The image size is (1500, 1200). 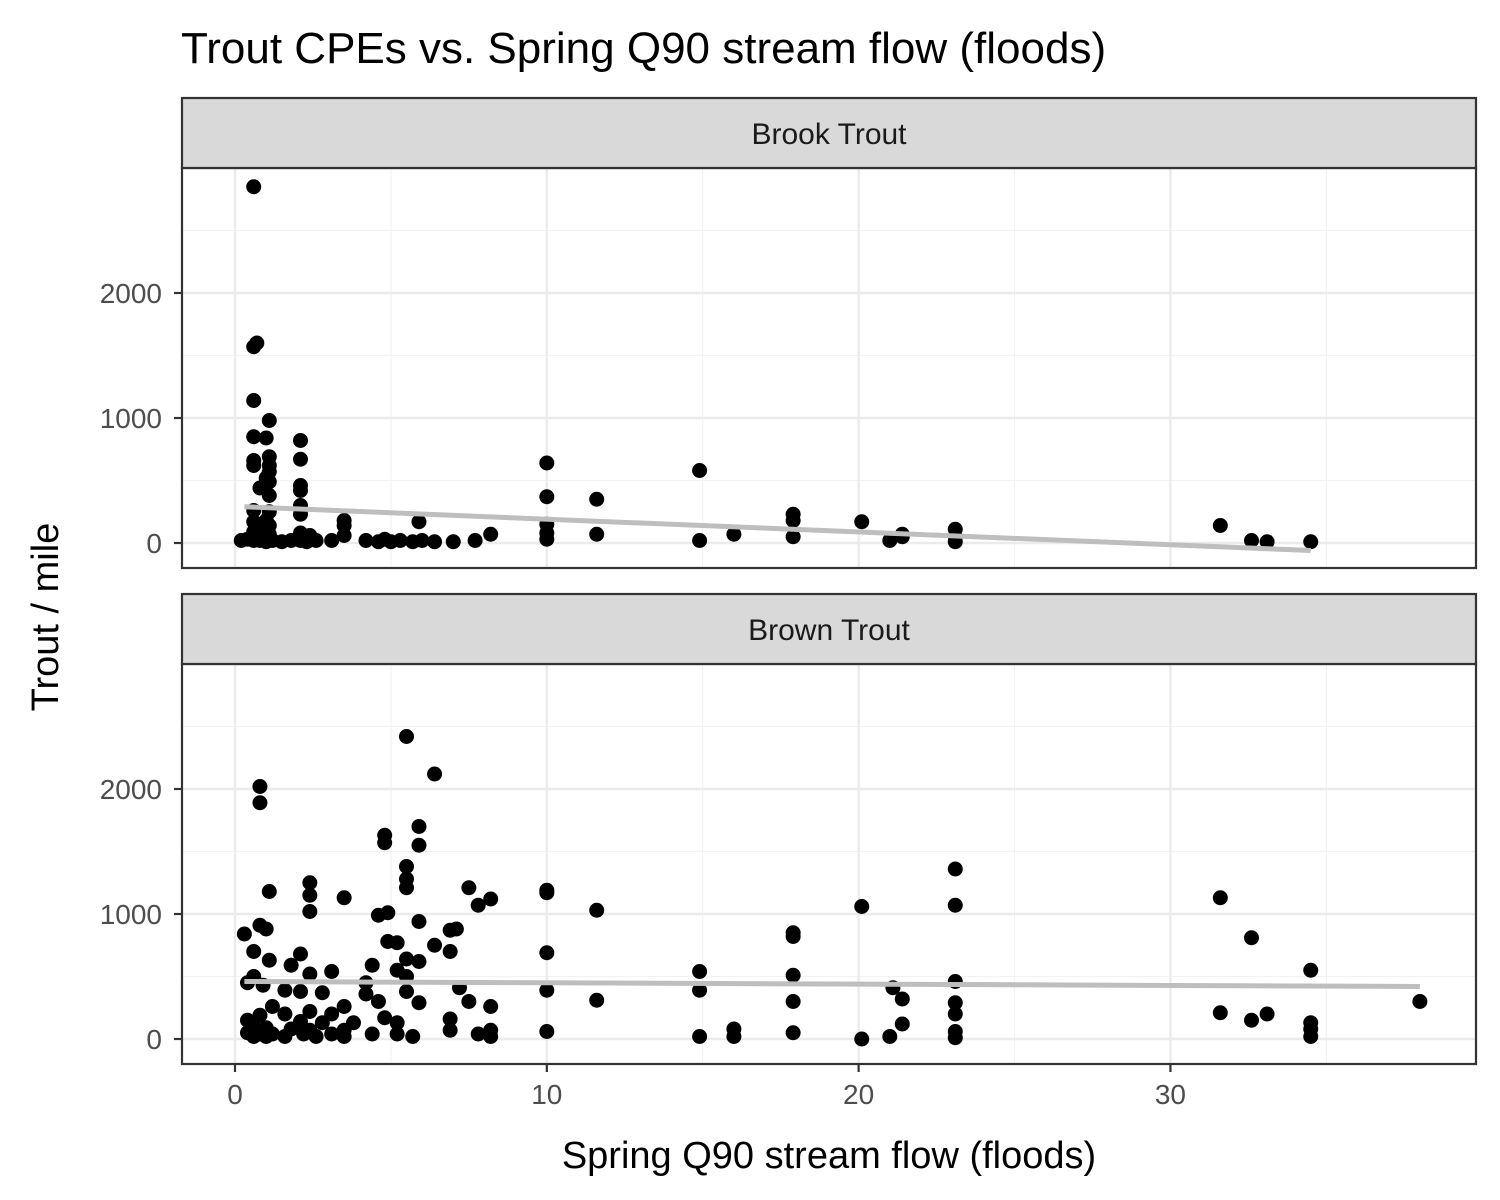 I want to click on strip-background, so click(x=829, y=629).